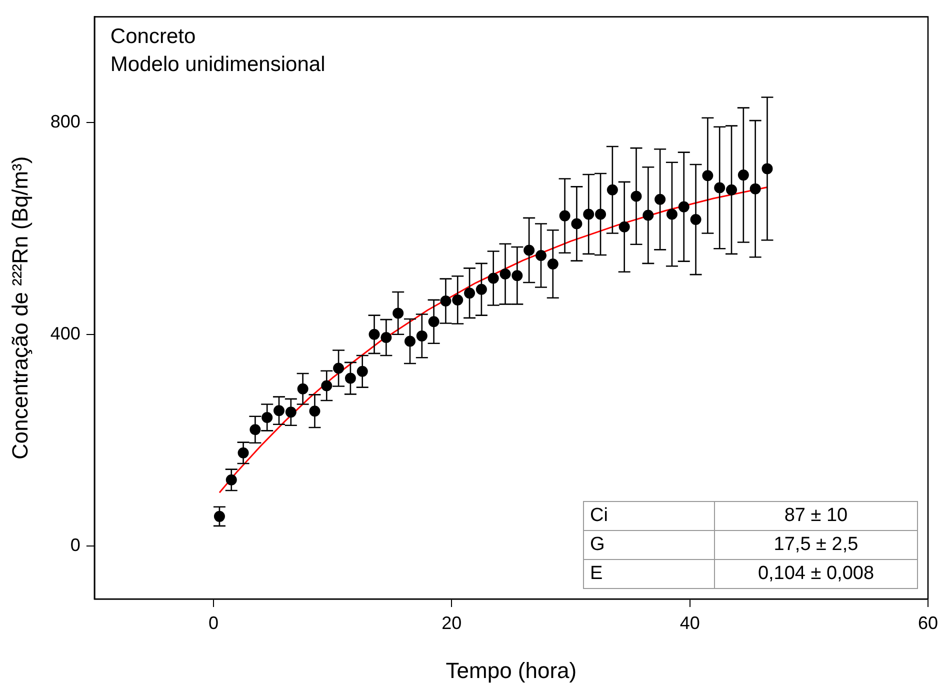  I want to click on annotation: 17,5 ± 2,5, so click(816, 545).